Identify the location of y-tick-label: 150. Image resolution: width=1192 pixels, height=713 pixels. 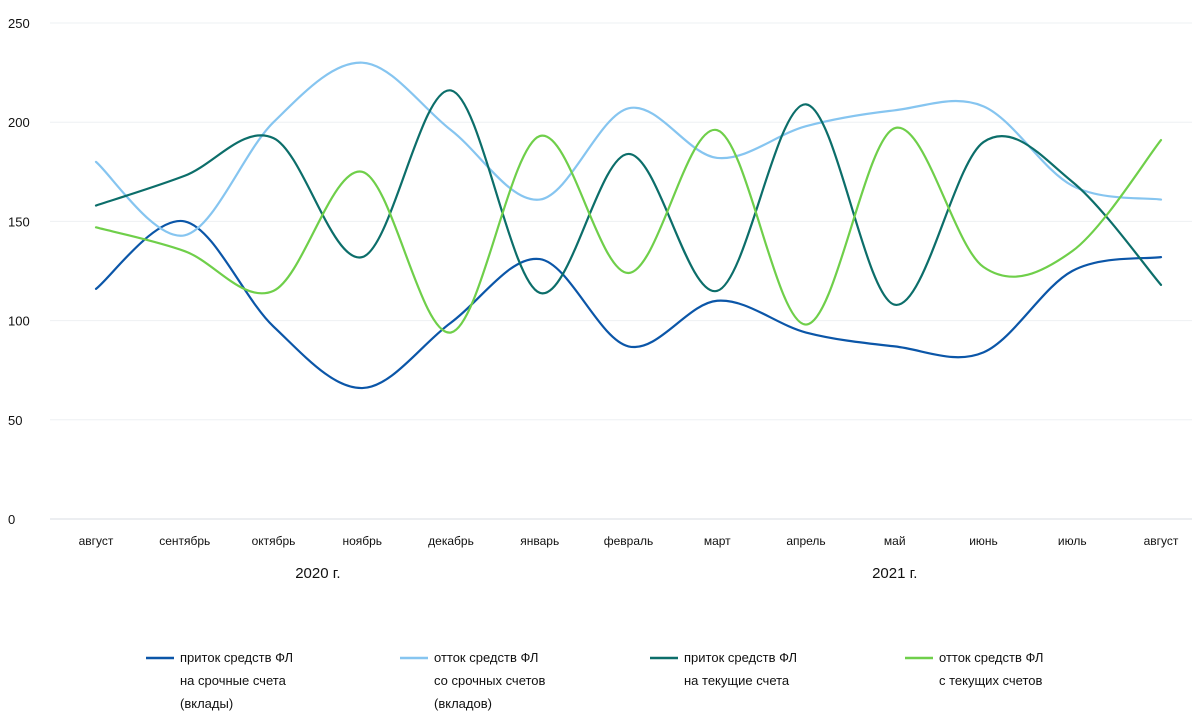
(19, 221).